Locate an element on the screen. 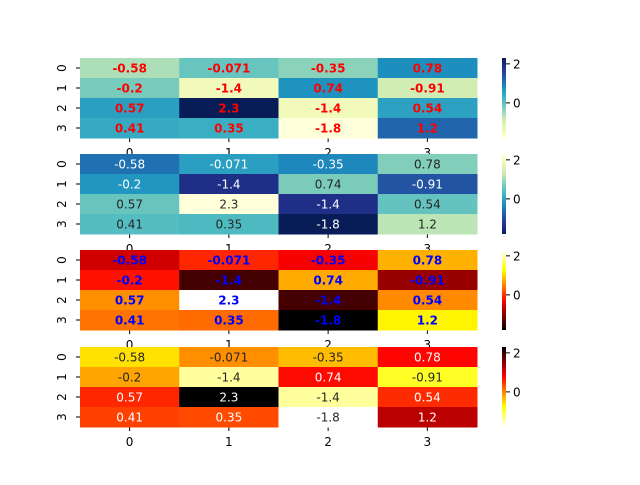 The height and width of the screenshot is (485, 640). colorbar-tick-label: 2 is located at coordinates (517, 160).